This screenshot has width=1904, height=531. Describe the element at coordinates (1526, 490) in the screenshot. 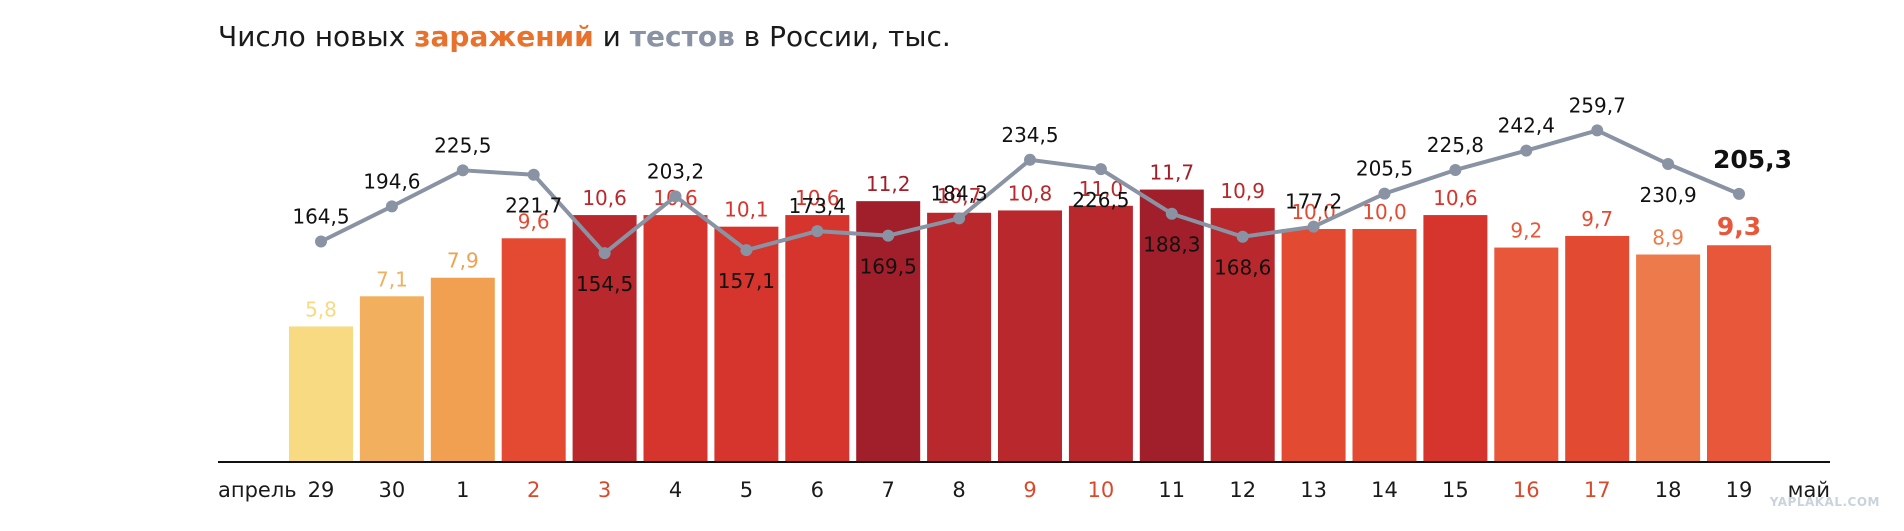

I see `x-tick-label: 16` at that location.